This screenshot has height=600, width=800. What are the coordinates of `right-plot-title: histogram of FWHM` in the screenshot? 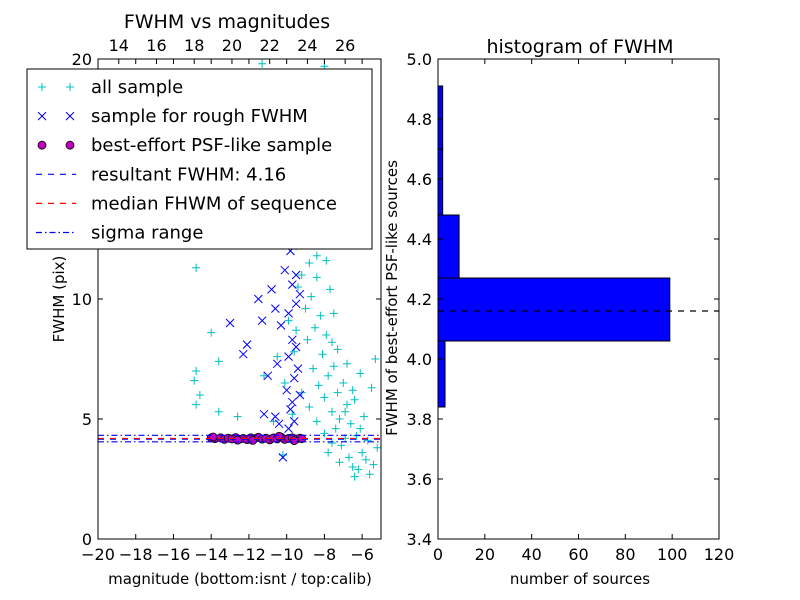 It's located at (579, 47).